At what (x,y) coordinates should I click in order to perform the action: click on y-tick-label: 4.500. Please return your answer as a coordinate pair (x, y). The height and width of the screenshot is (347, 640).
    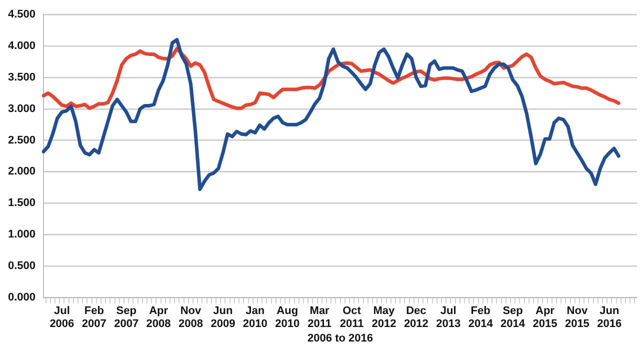
    Looking at the image, I should click on (22, 14).